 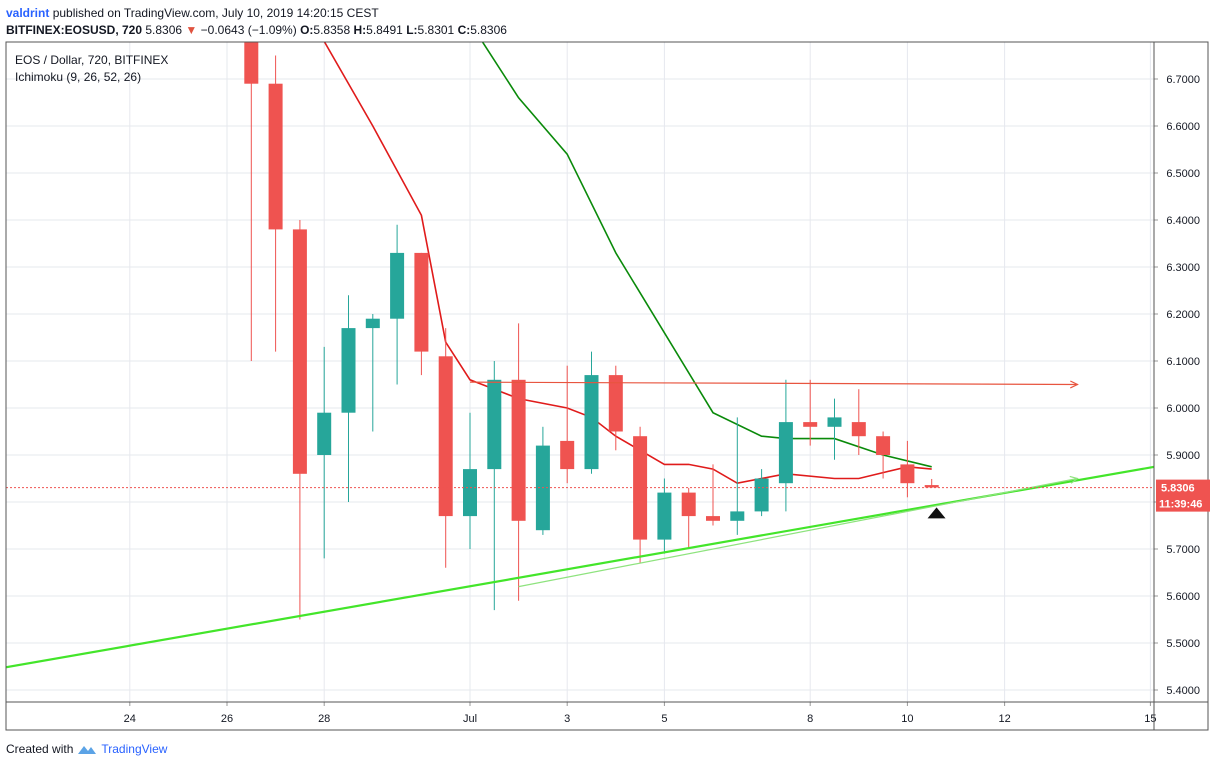 What do you see at coordinates (664, 719) in the screenshot?
I see `x-tick-label: 5` at bounding box center [664, 719].